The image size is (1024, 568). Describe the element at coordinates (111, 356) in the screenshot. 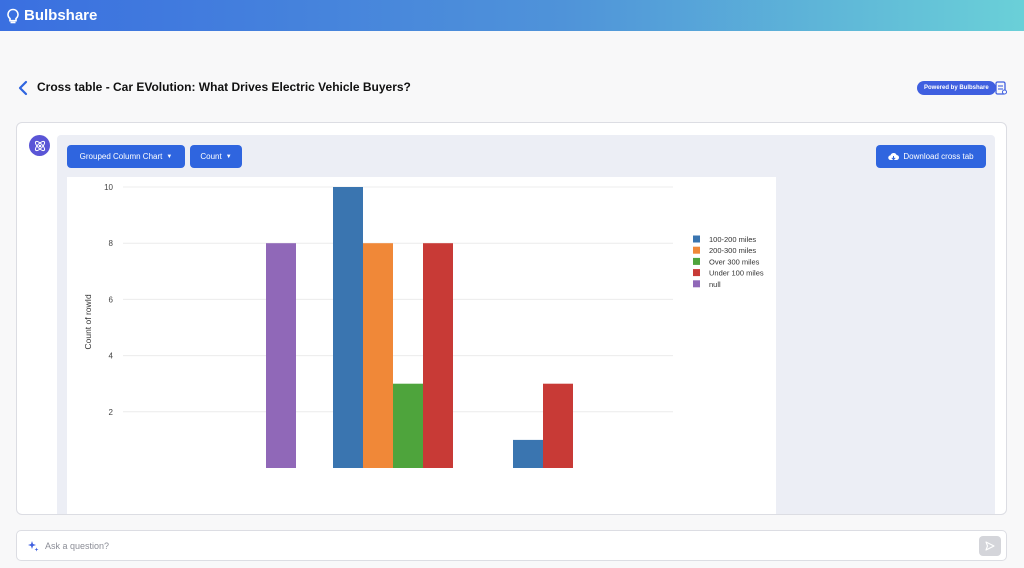

I see `y-tick-label: 4` at that location.